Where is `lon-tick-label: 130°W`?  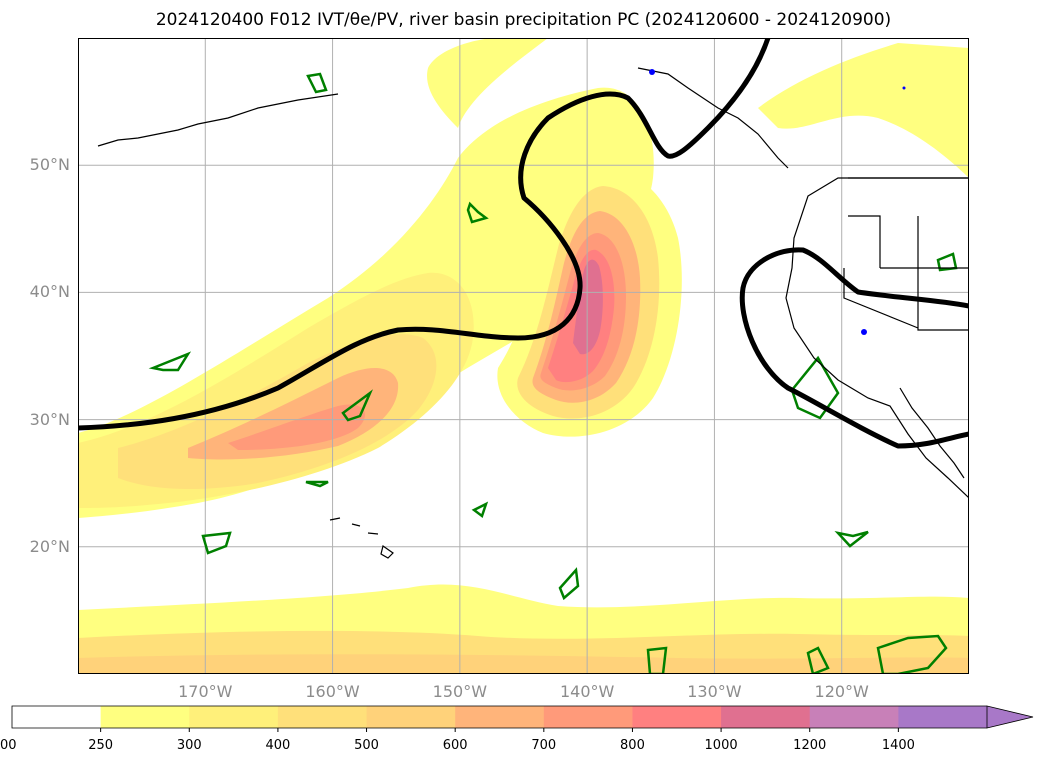
lon-tick-label: 130°W is located at coordinates (714, 691).